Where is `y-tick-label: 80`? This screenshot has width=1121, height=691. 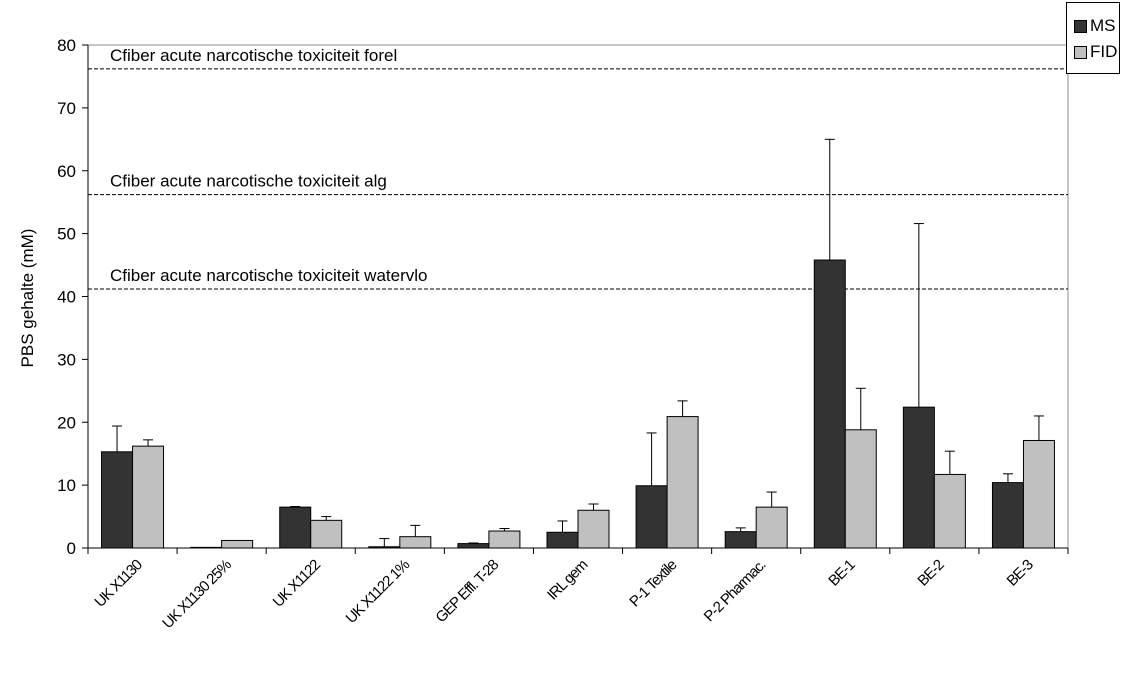
y-tick-label: 80 is located at coordinates (66, 45).